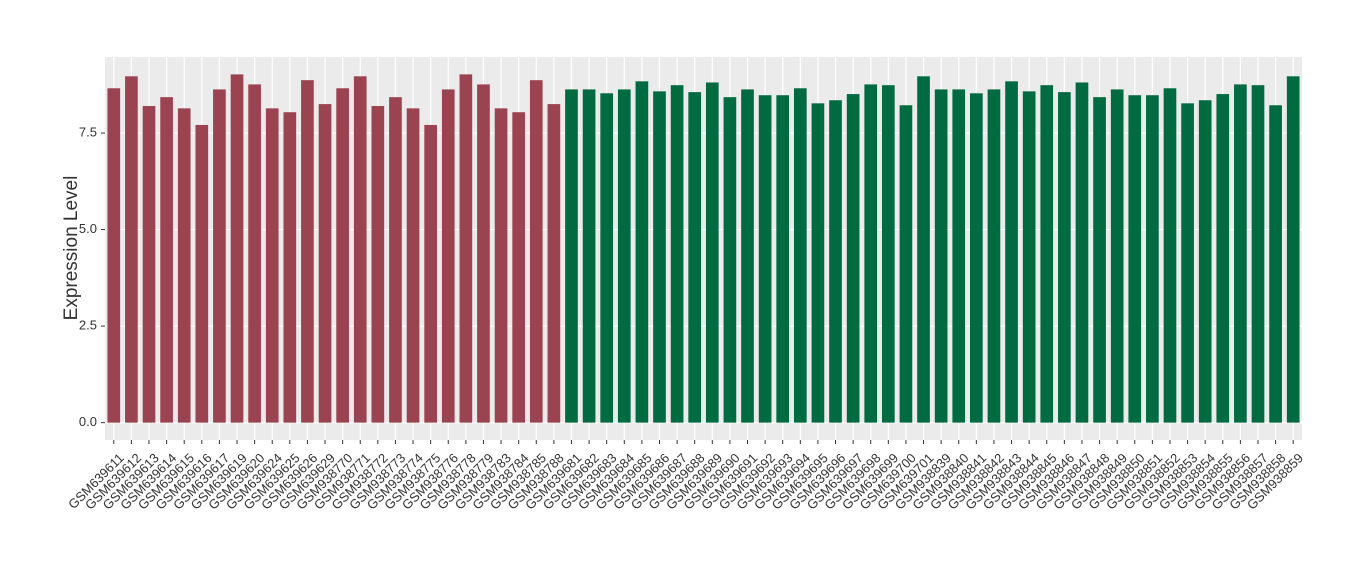 The image size is (1360, 580). What do you see at coordinates (71, 248) in the screenshot?
I see `y-axis-title: Expression Level` at bounding box center [71, 248].